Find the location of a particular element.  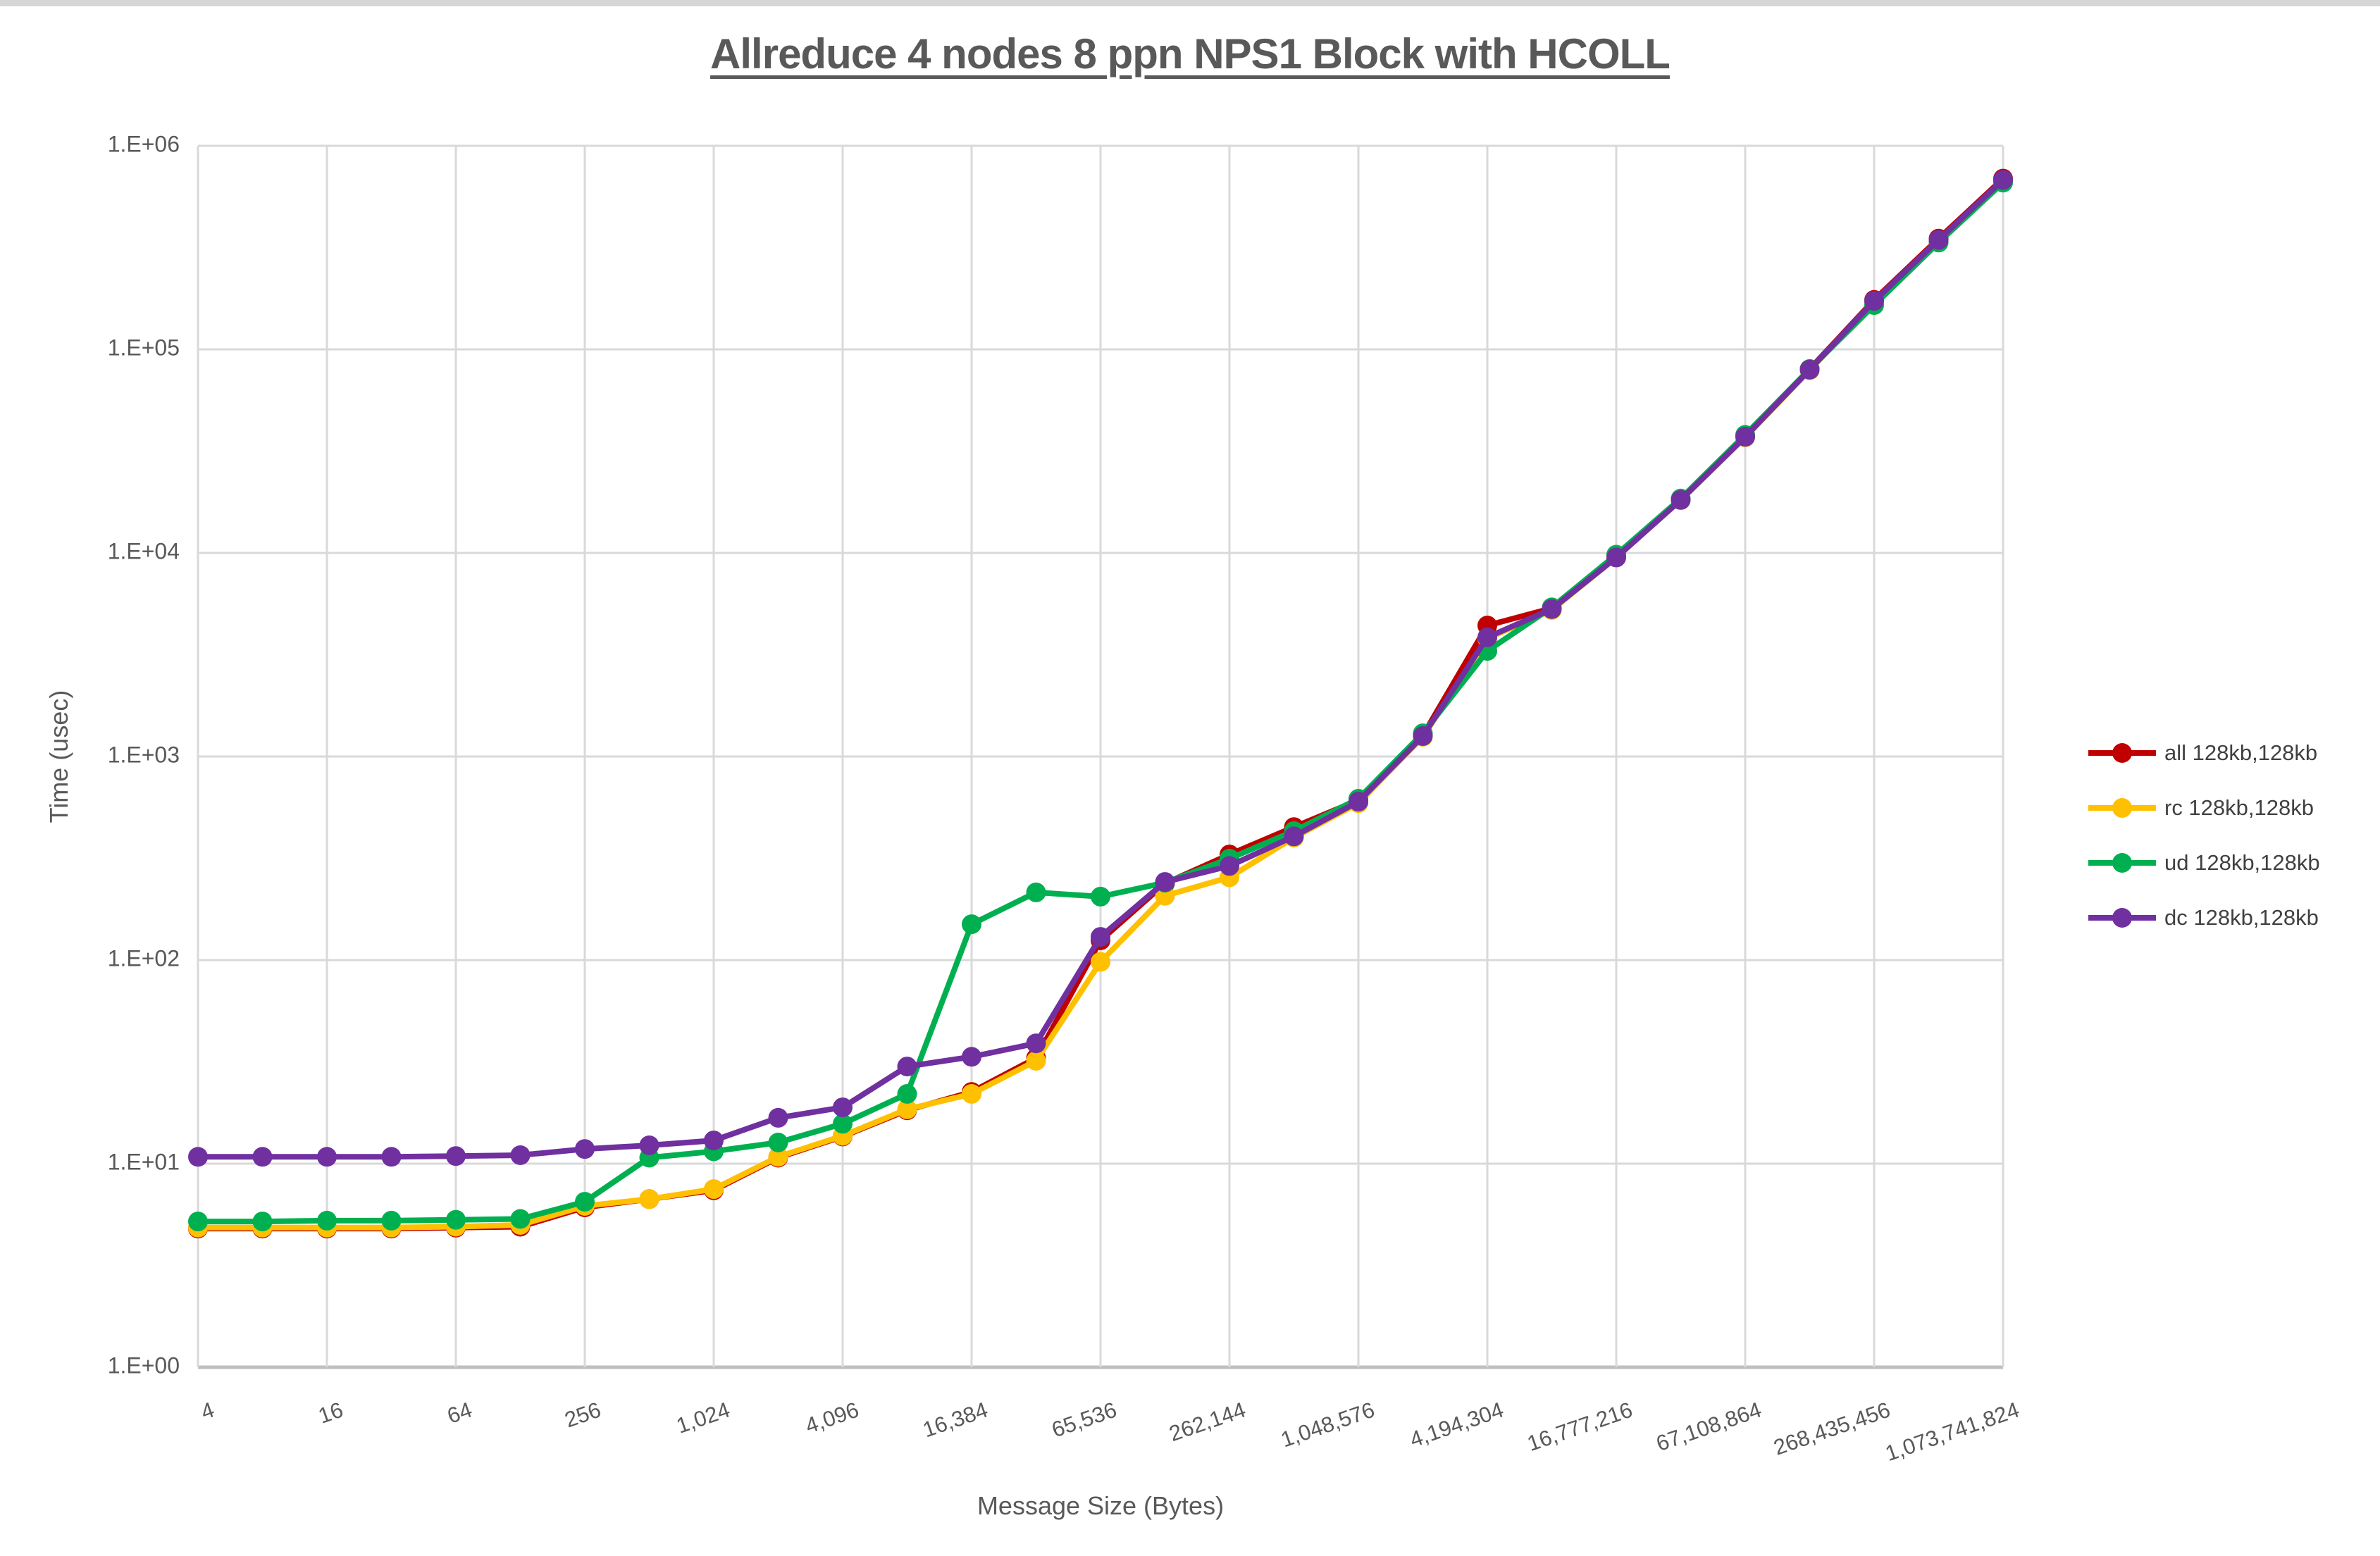

y-axis-title: Time (usec) is located at coordinates (58, 756).